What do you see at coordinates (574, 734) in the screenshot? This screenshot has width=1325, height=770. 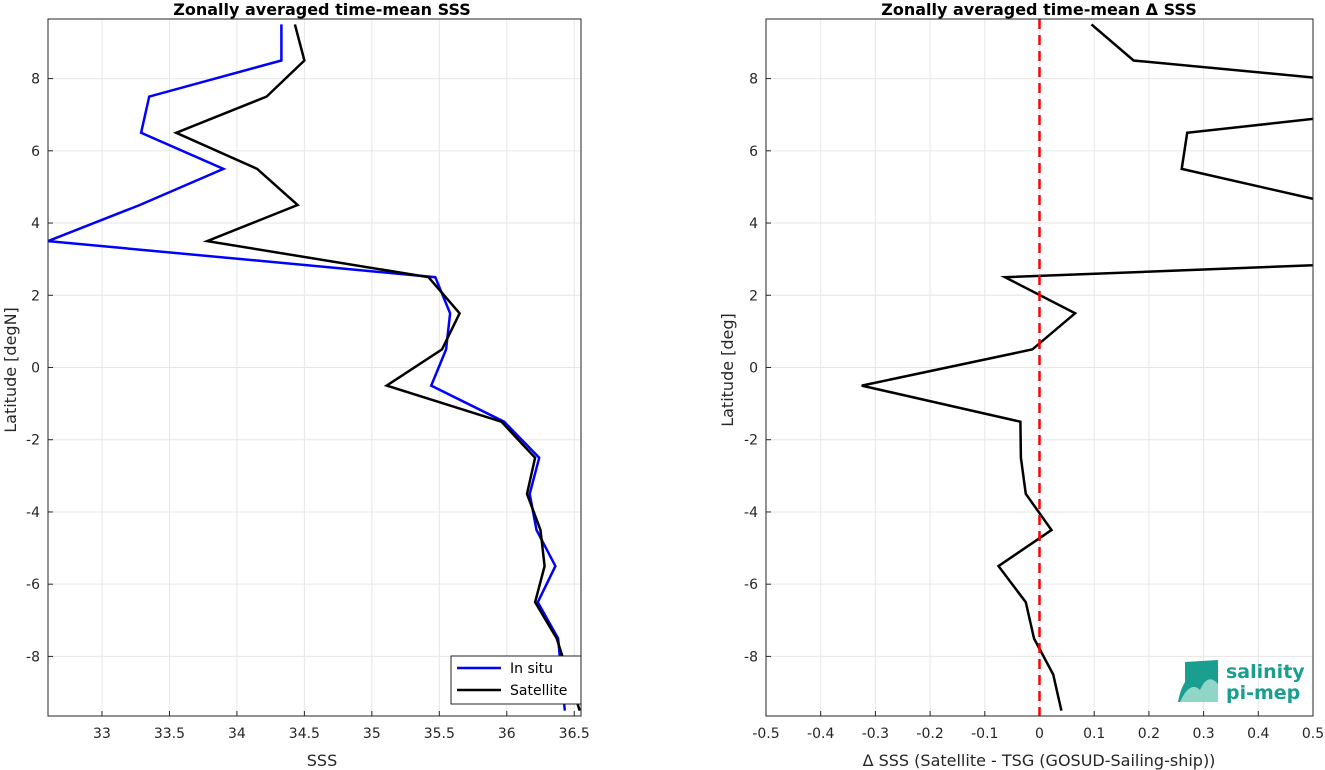 I see `x-tick-label: 36.5` at bounding box center [574, 734].